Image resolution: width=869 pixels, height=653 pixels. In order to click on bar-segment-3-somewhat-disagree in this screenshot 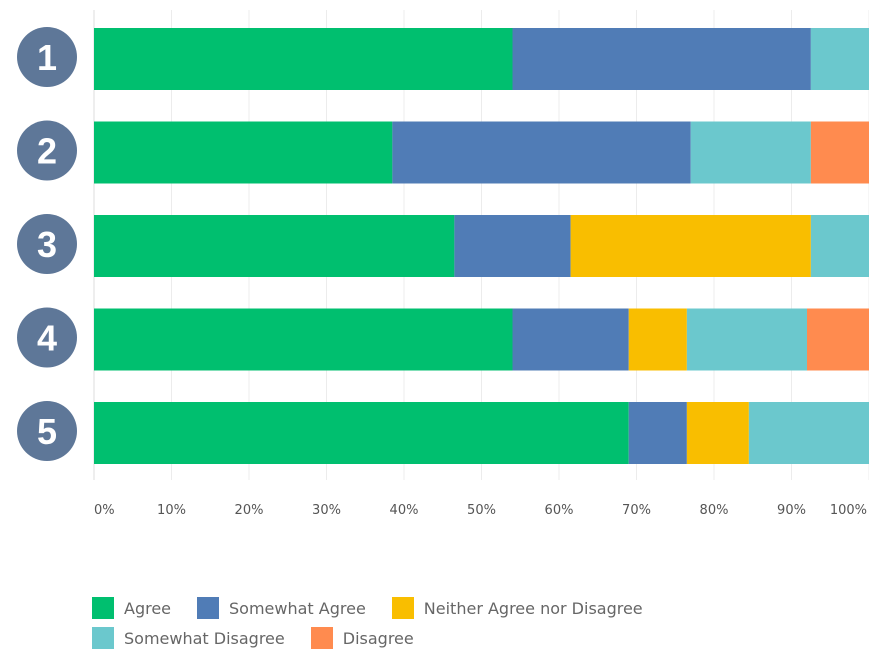, I will do `click(839, 246)`.